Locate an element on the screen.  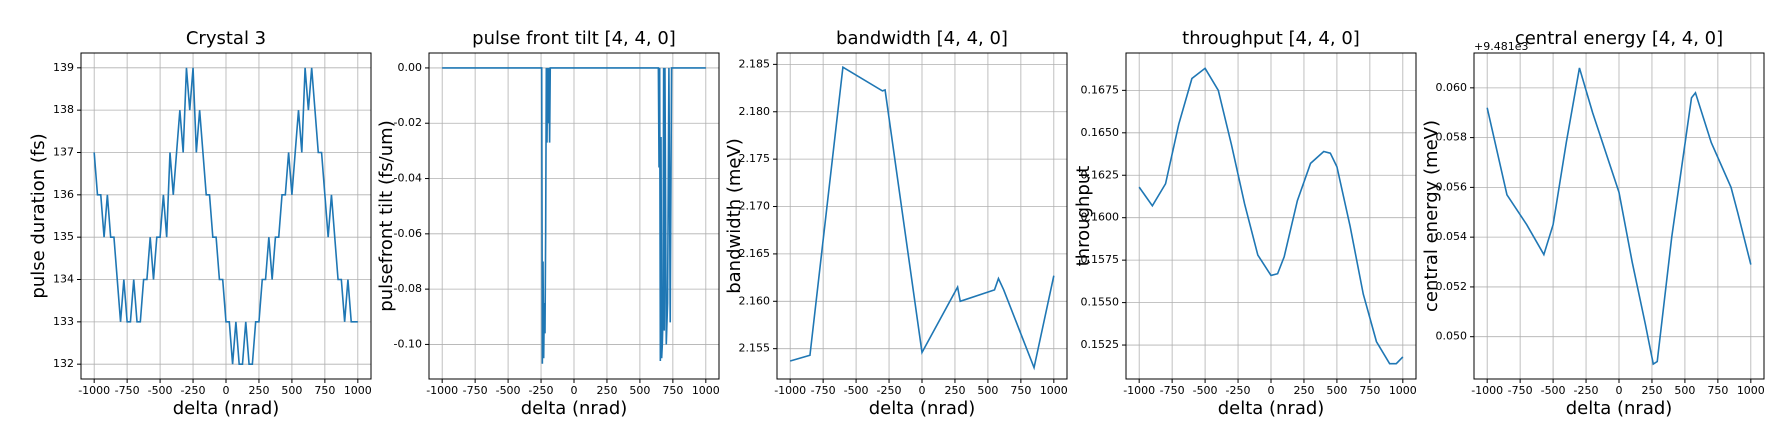
y-tick-label: 0.1525 is located at coordinates (1100, 344).